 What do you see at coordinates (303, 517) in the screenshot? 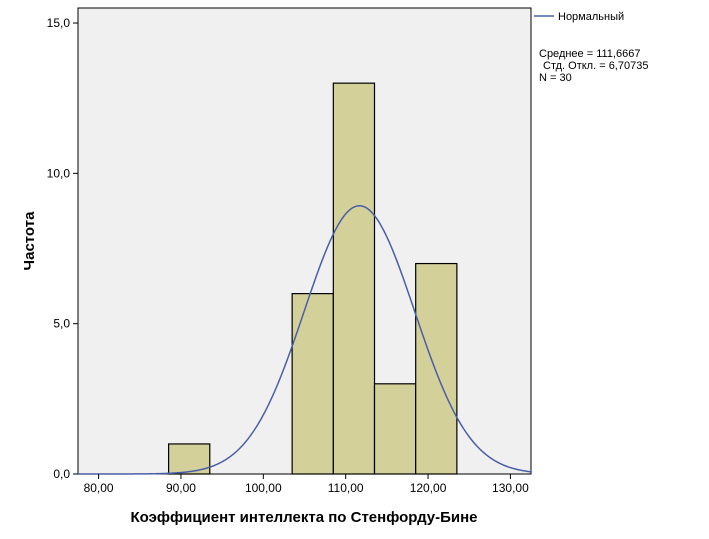
I see `x-axis-title: Коэффициент интеллекта по Стенфорду-Бине` at bounding box center [303, 517].